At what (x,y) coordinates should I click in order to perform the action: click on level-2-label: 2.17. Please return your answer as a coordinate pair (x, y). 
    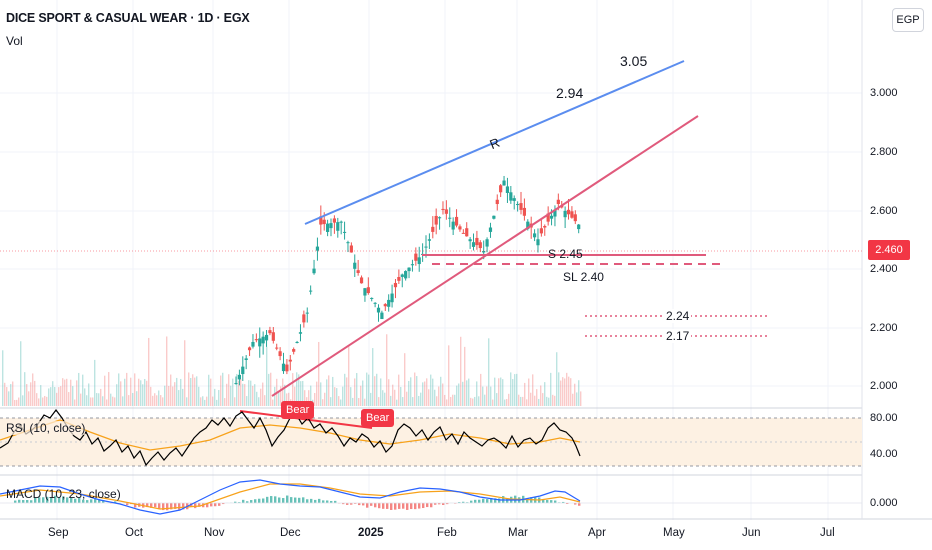
    Looking at the image, I should click on (678, 336).